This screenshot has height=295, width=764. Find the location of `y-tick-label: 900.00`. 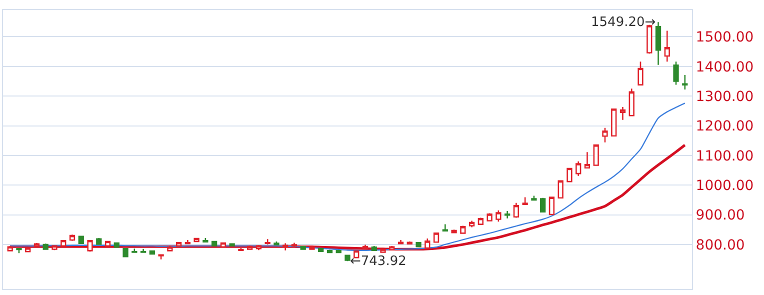

y-tick-label: 900.00 is located at coordinates (720, 216).